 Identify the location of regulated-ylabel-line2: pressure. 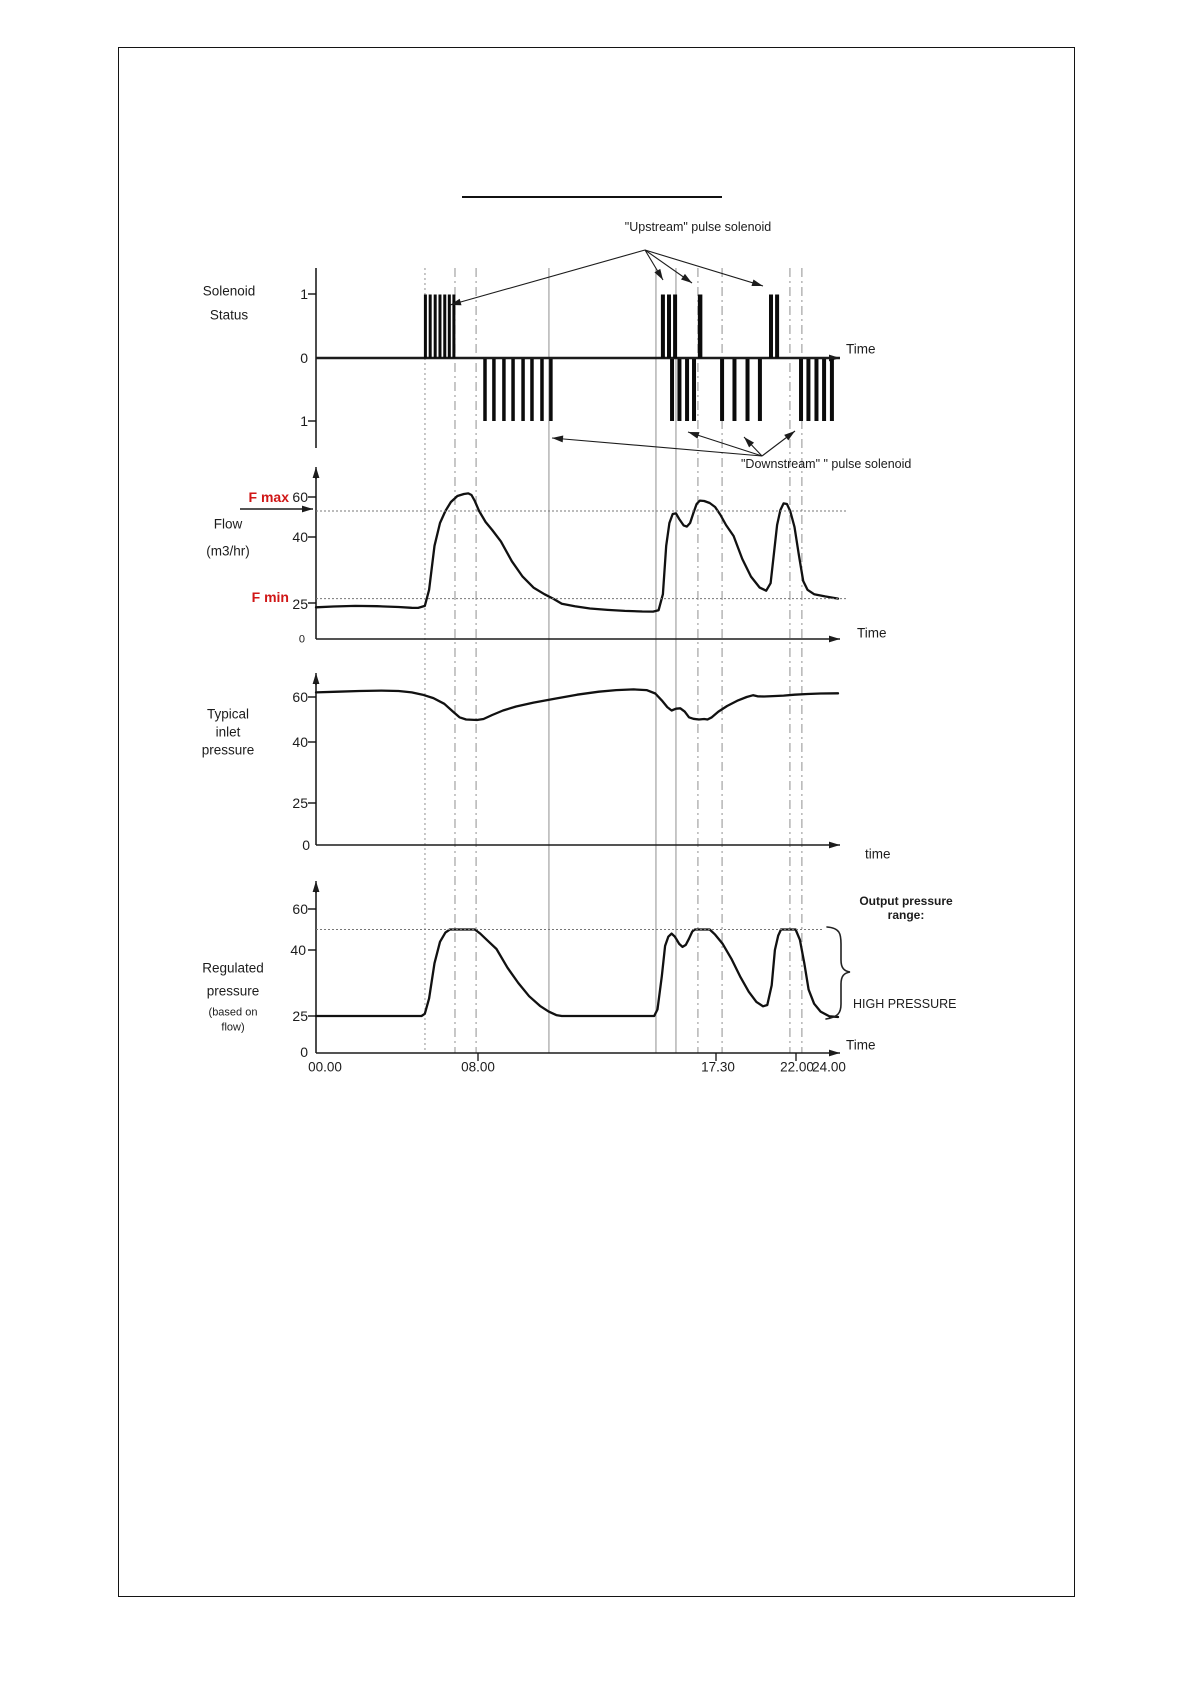
(233, 991).